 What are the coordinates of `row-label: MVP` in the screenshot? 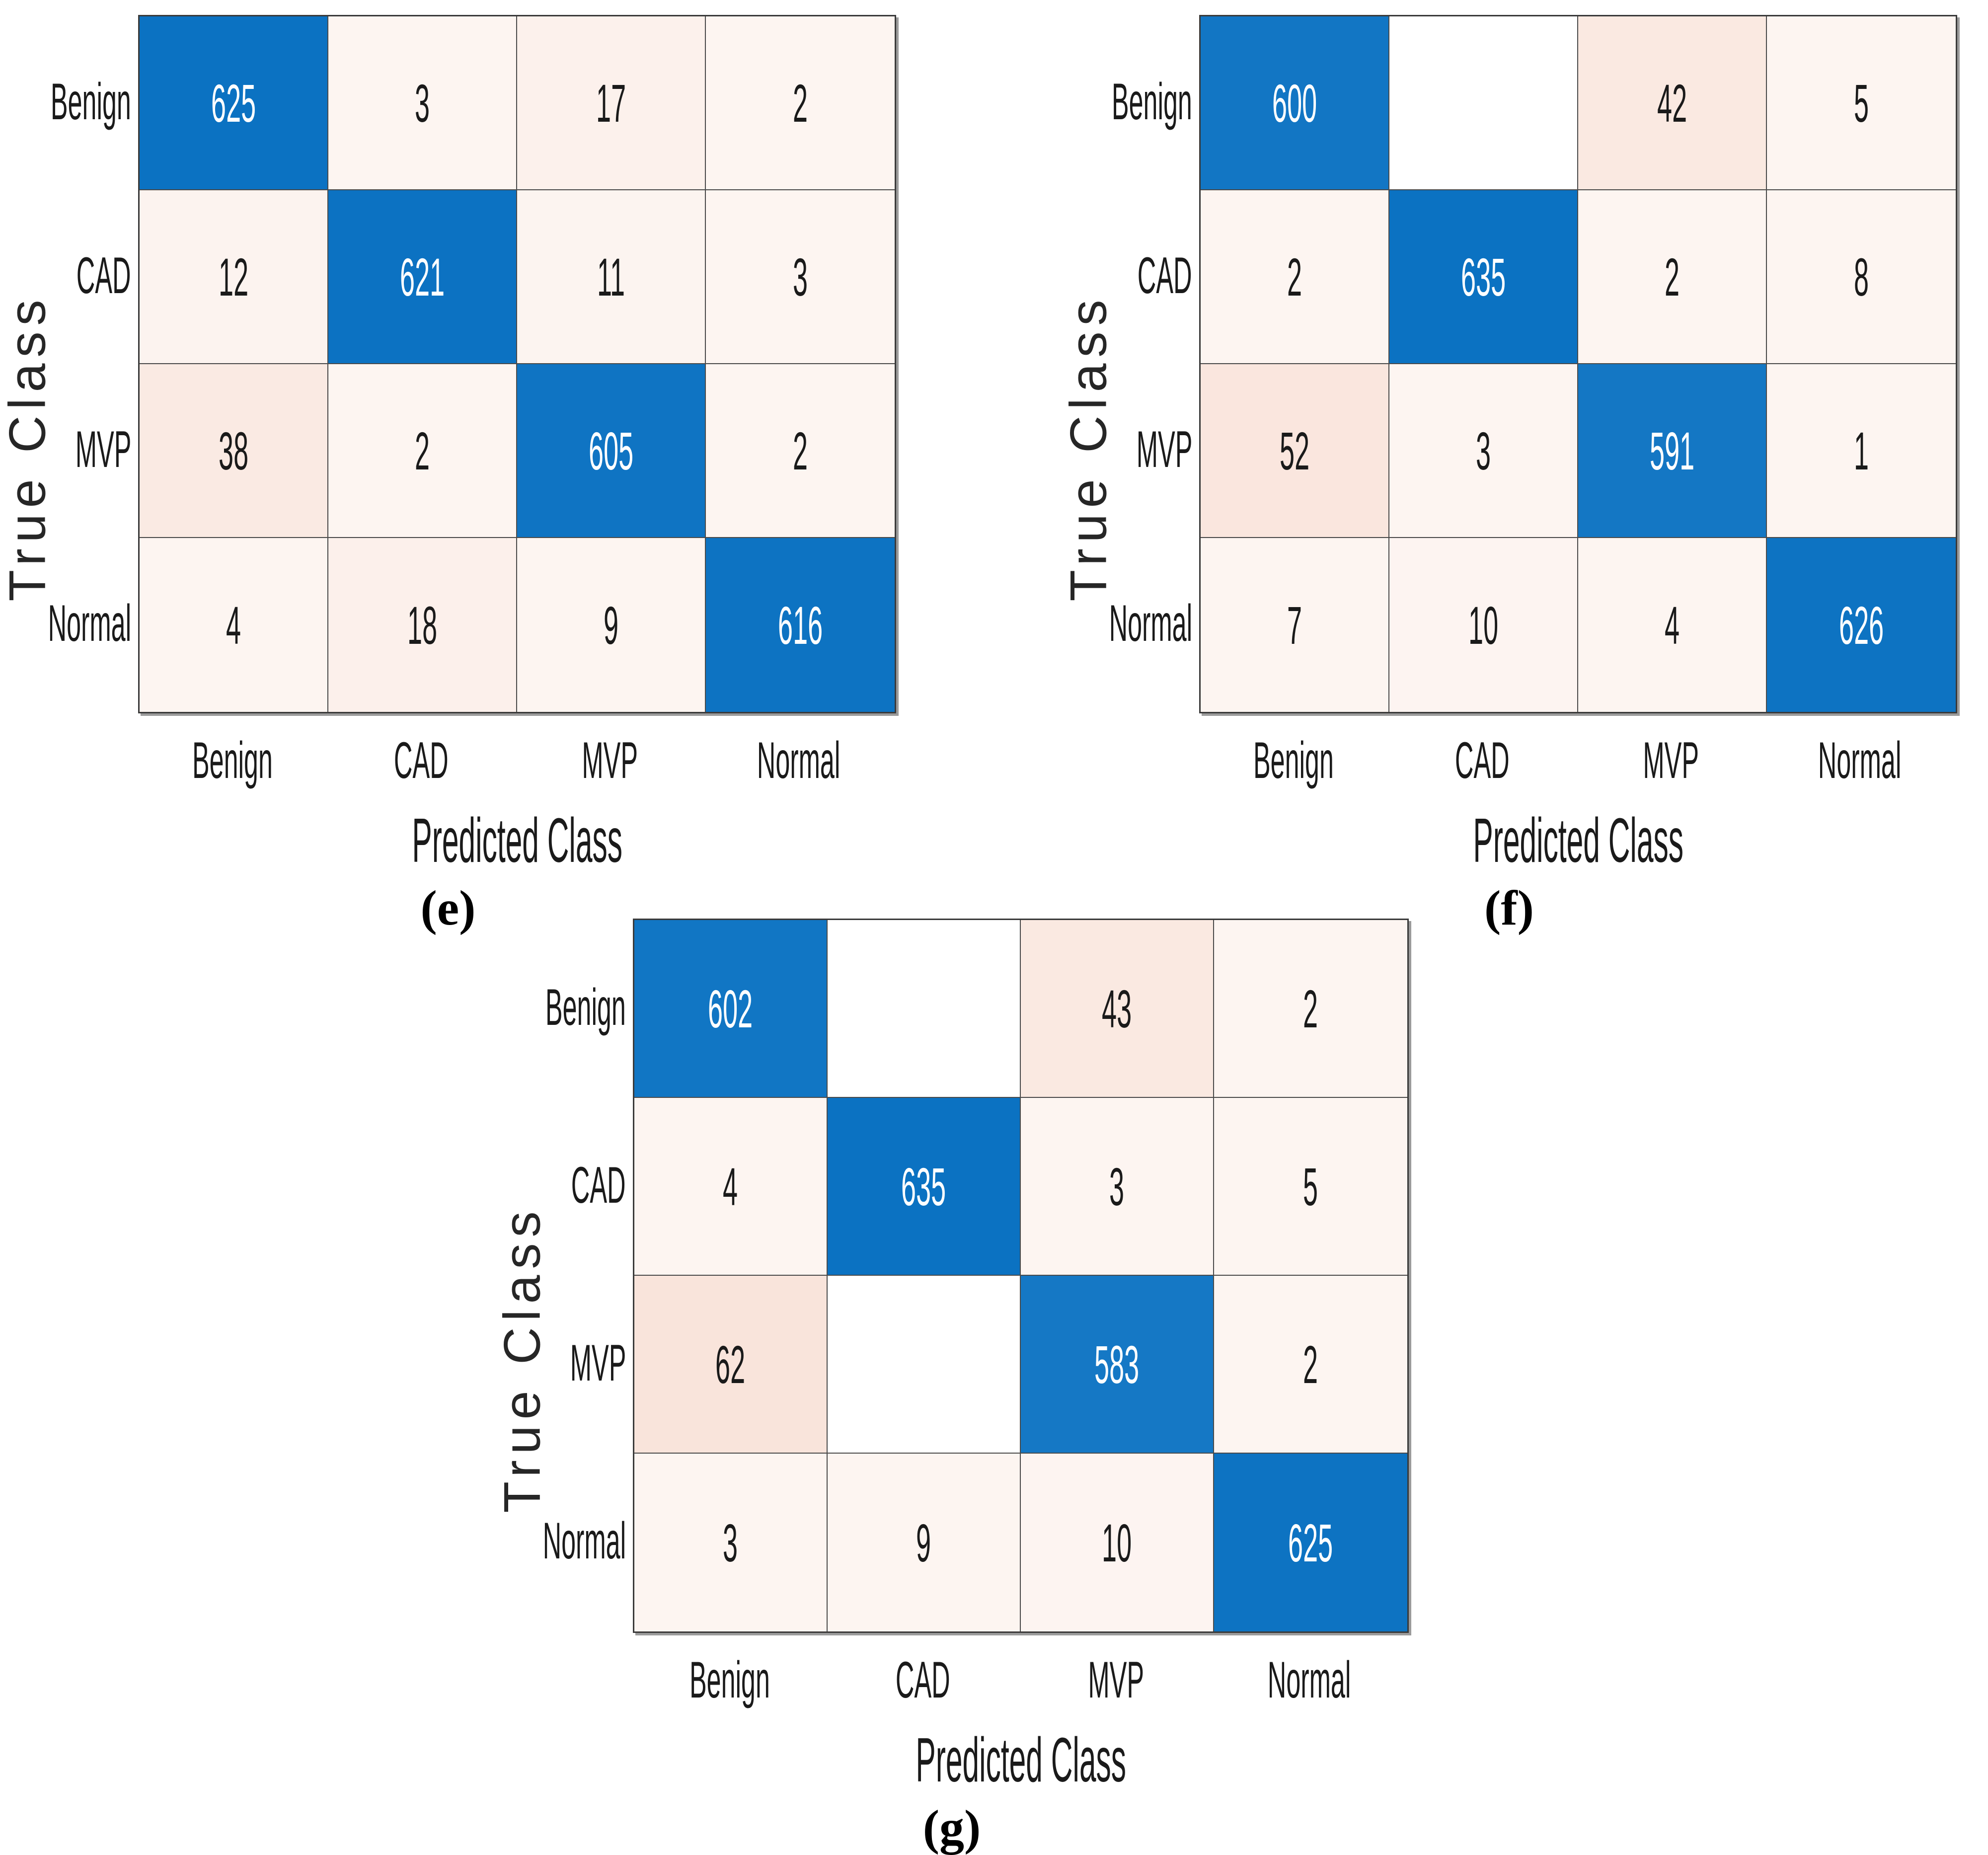 It's located at (97, 450).